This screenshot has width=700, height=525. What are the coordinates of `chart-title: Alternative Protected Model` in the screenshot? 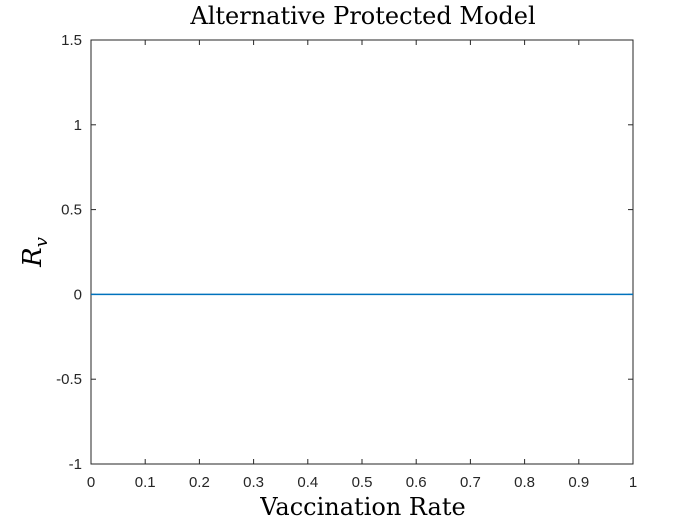 It's located at (362, 16).